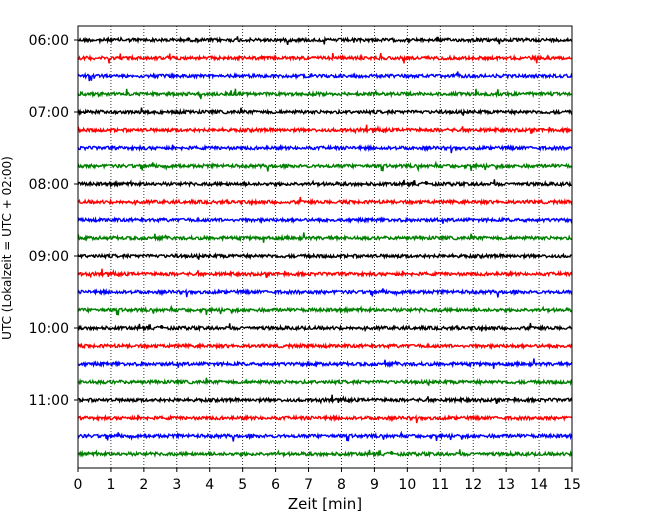 This screenshot has width=650, height=520. Describe the element at coordinates (539, 485) in the screenshot. I see `x-tick-label: 14` at that location.